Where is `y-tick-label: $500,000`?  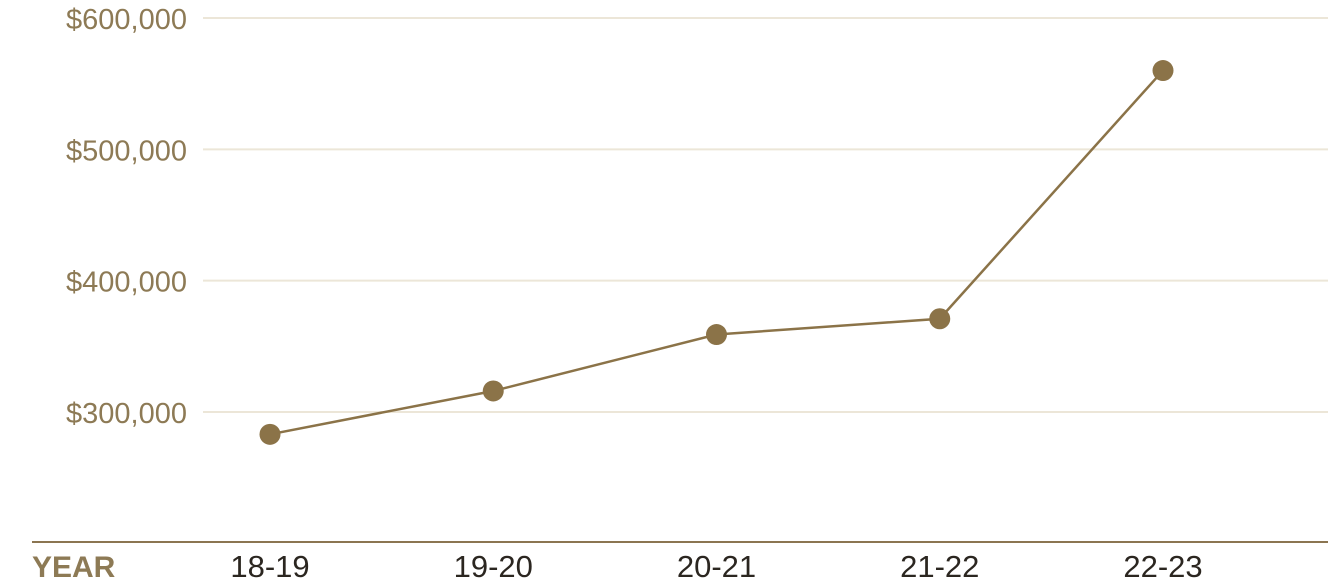 y-tick-label: $500,000 is located at coordinates (126, 151).